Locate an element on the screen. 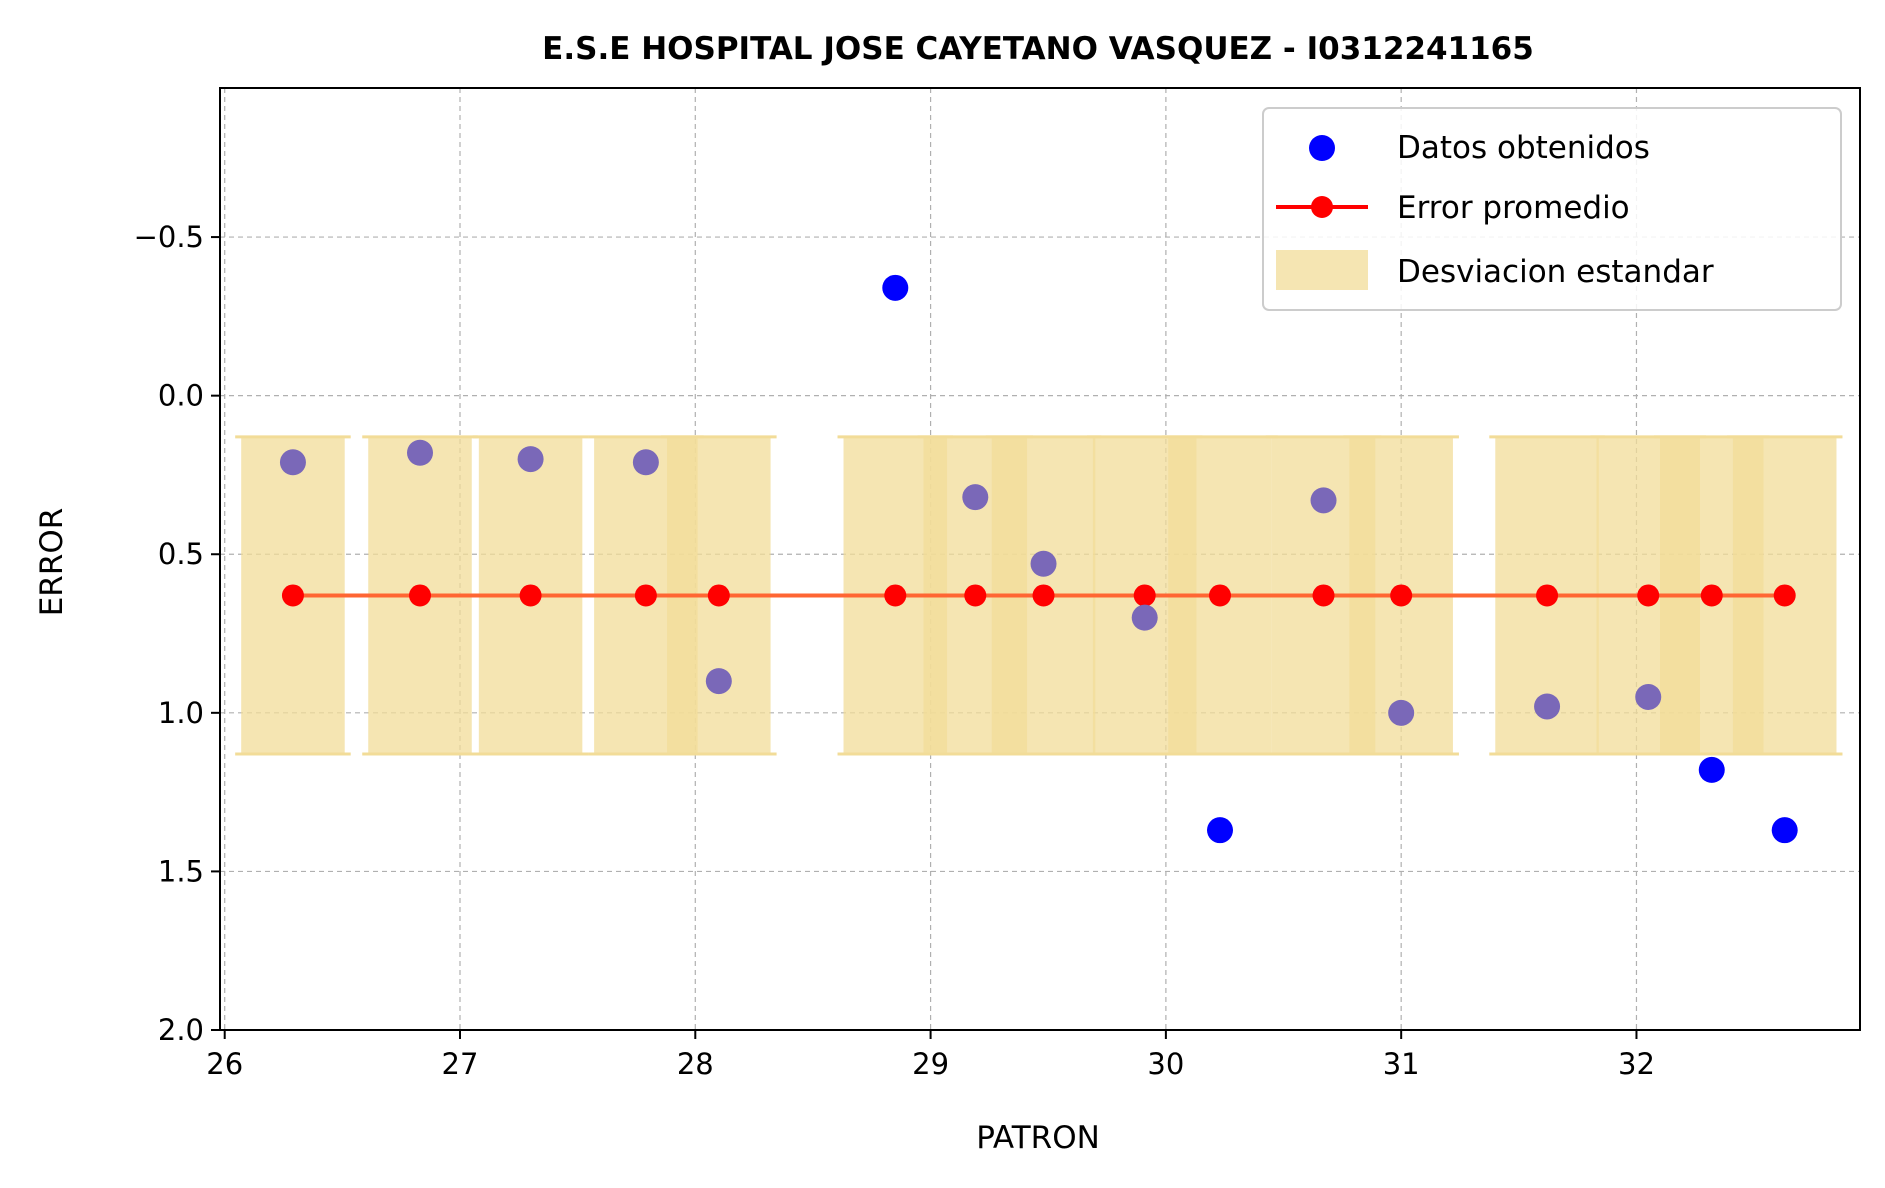 The width and height of the screenshot is (1885, 1188). x-tick-label: 29 is located at coordinates (930, 1064).